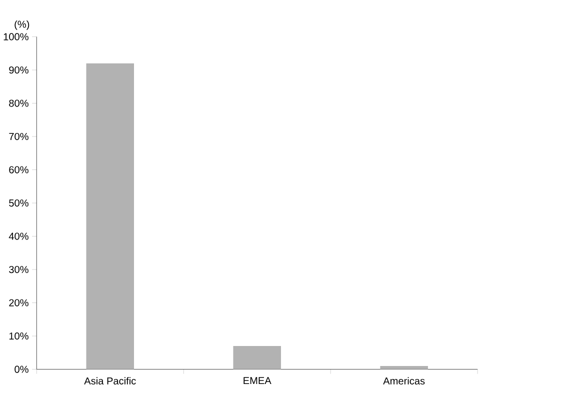 The height and width of the screenshot is (400, 563). I want to click on y-tick-label: 10%, so click(18, 336).